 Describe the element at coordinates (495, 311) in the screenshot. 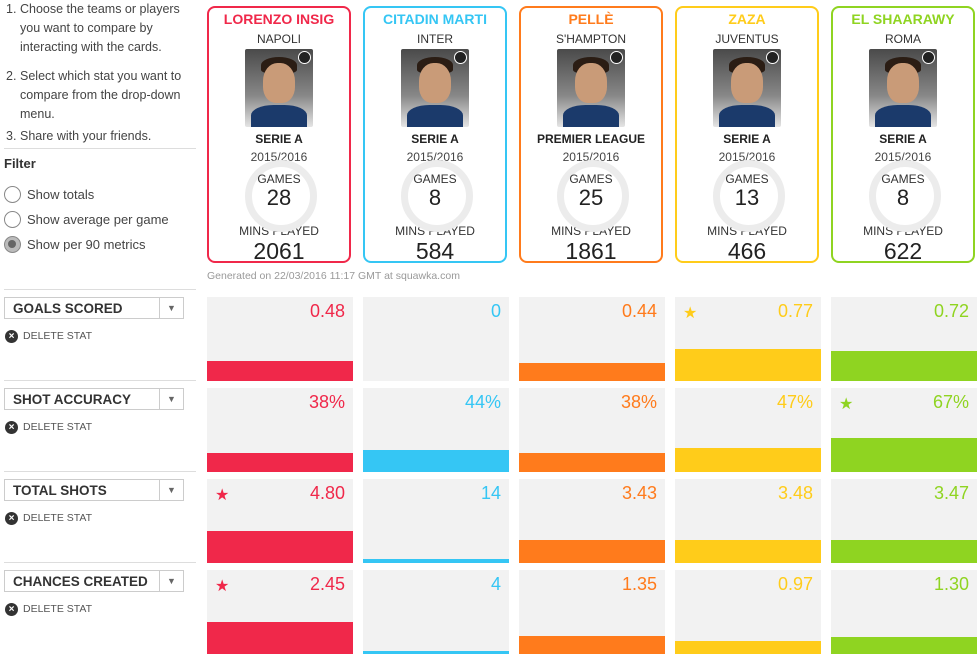

I see `stat-value: 0` at that location.